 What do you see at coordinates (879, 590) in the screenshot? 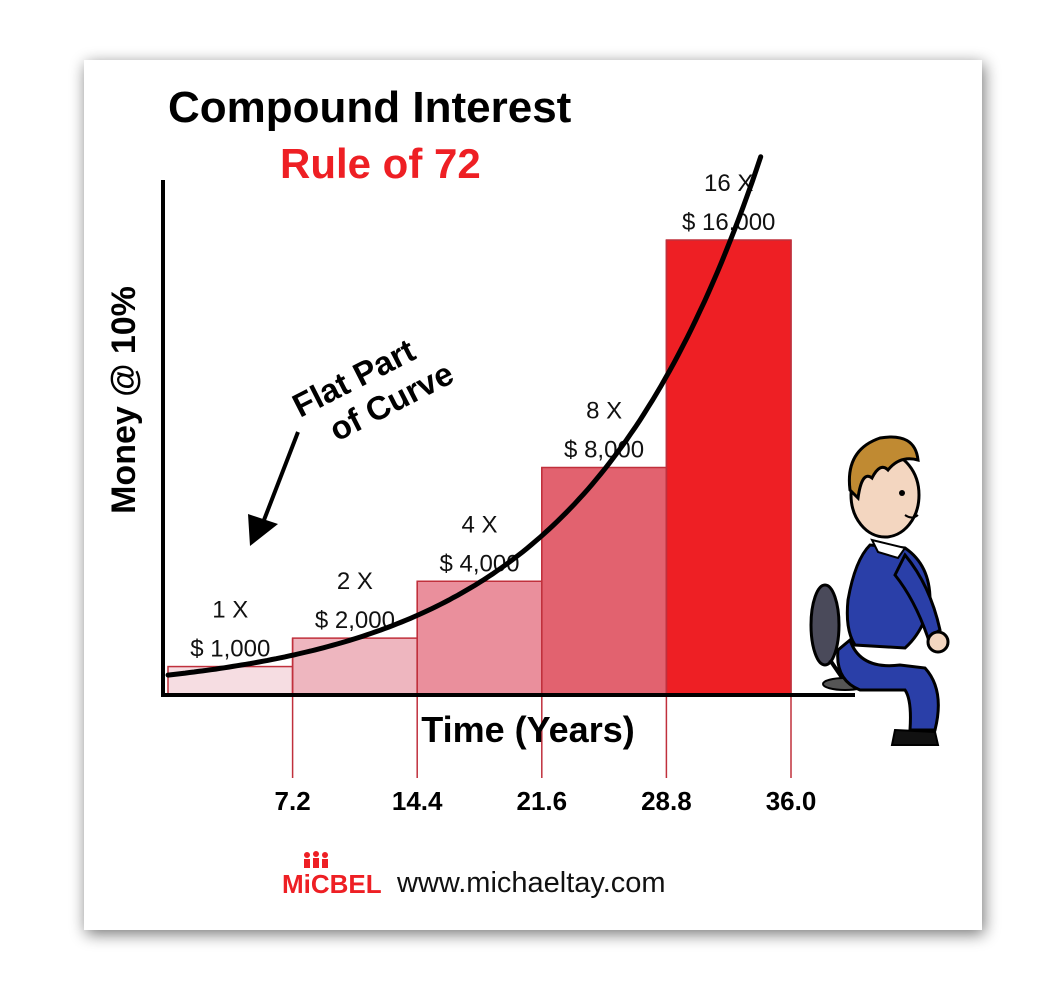
I see `businessman-sitting-on-chair-icon` at bounding box center [879, 590].